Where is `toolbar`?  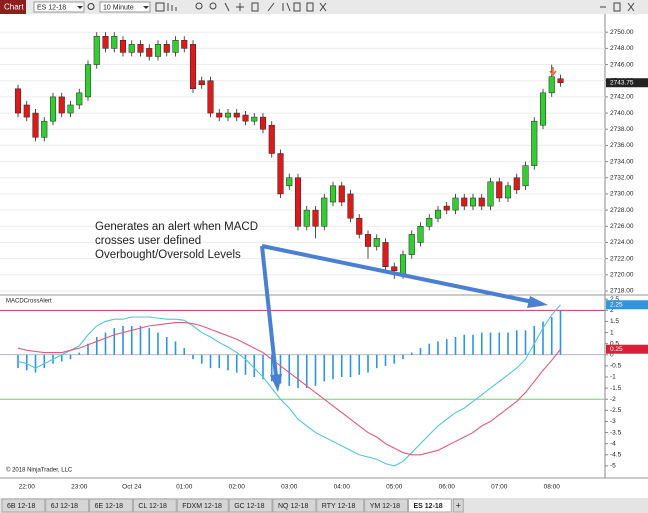
toolbar is located at coordinates (324, 7).